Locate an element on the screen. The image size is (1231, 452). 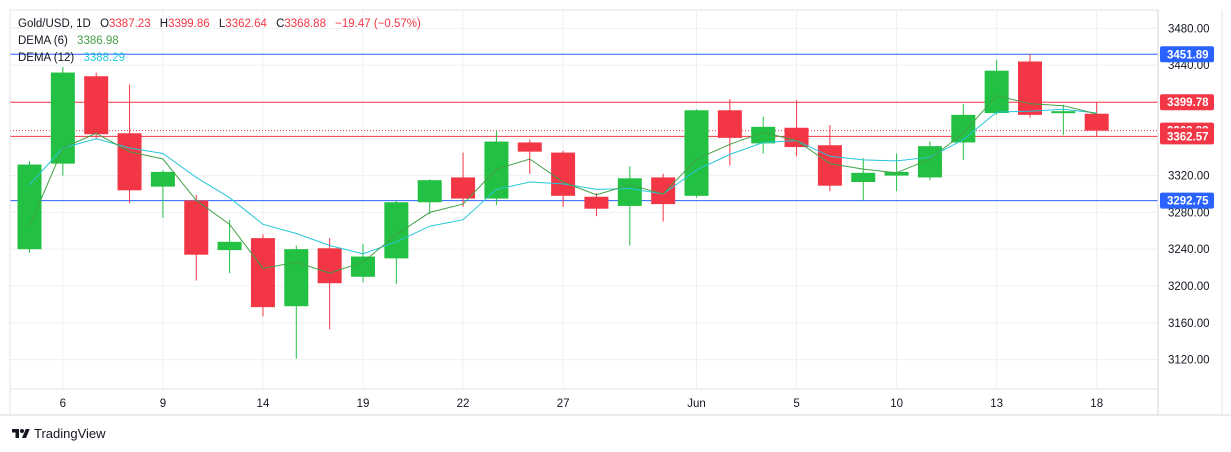
y-tick-label: 3440.00 is located at coordinates (1189, 66).